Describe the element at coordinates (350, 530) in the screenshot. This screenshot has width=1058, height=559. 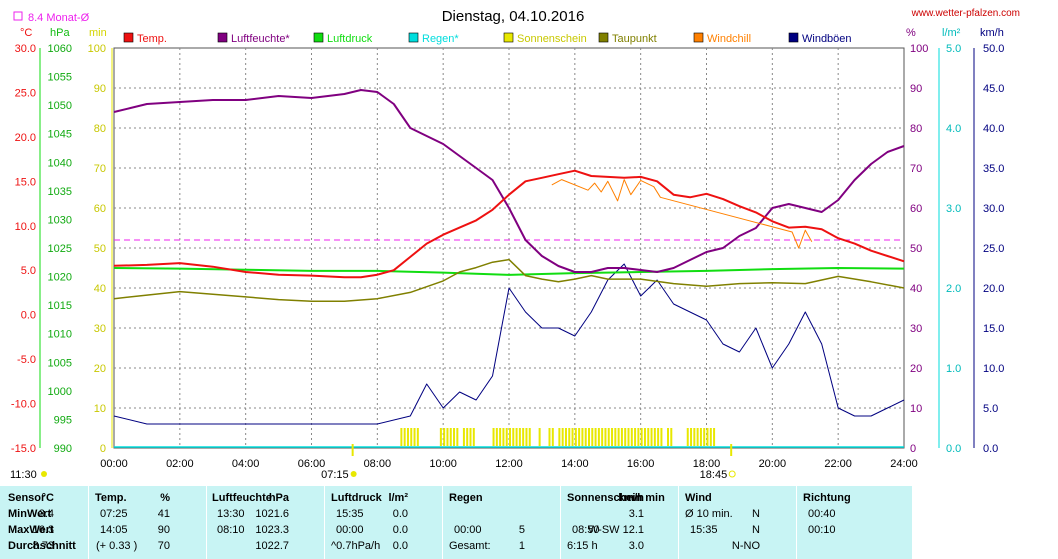
I see `press-max-time: 00:00` at that location.